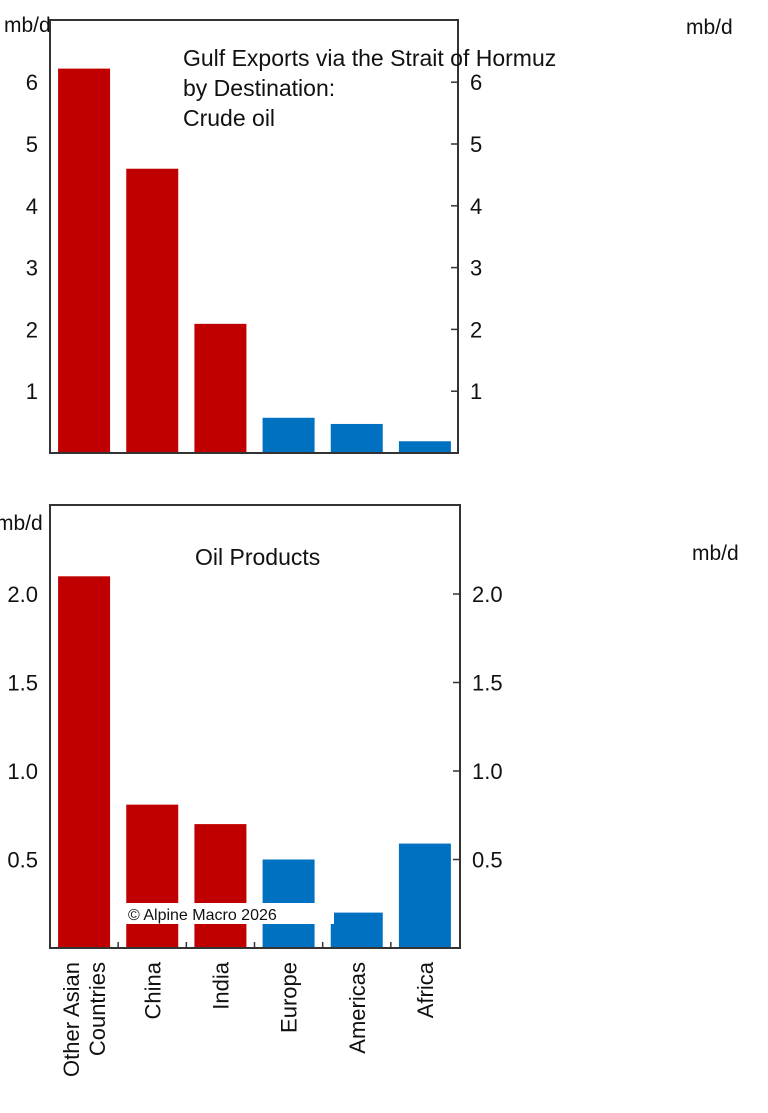  What do you see at coordinates (32, 329) in the screenshot?
I see `y-tick-label-left: 2` at bounding box center [32, 329].